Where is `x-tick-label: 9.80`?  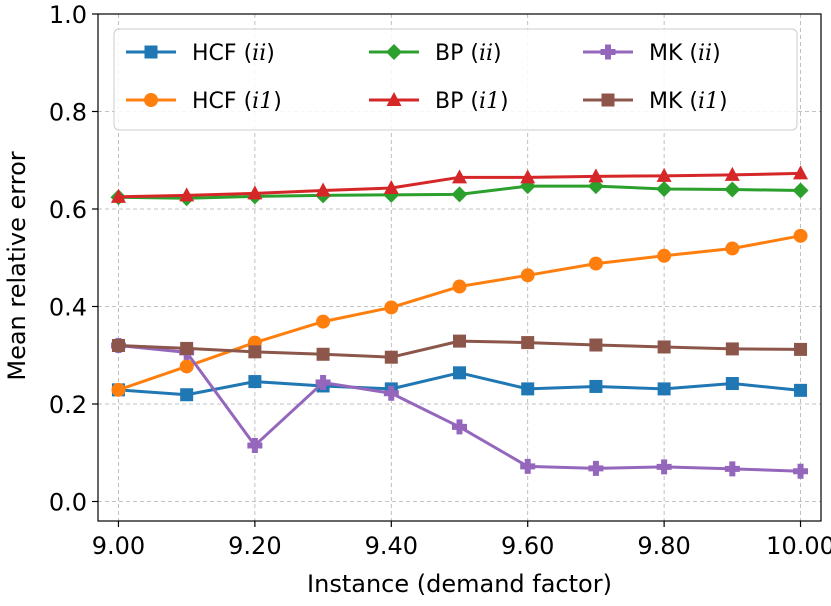 x-tick-label: 9.80 is located at coordinates (663, 546).